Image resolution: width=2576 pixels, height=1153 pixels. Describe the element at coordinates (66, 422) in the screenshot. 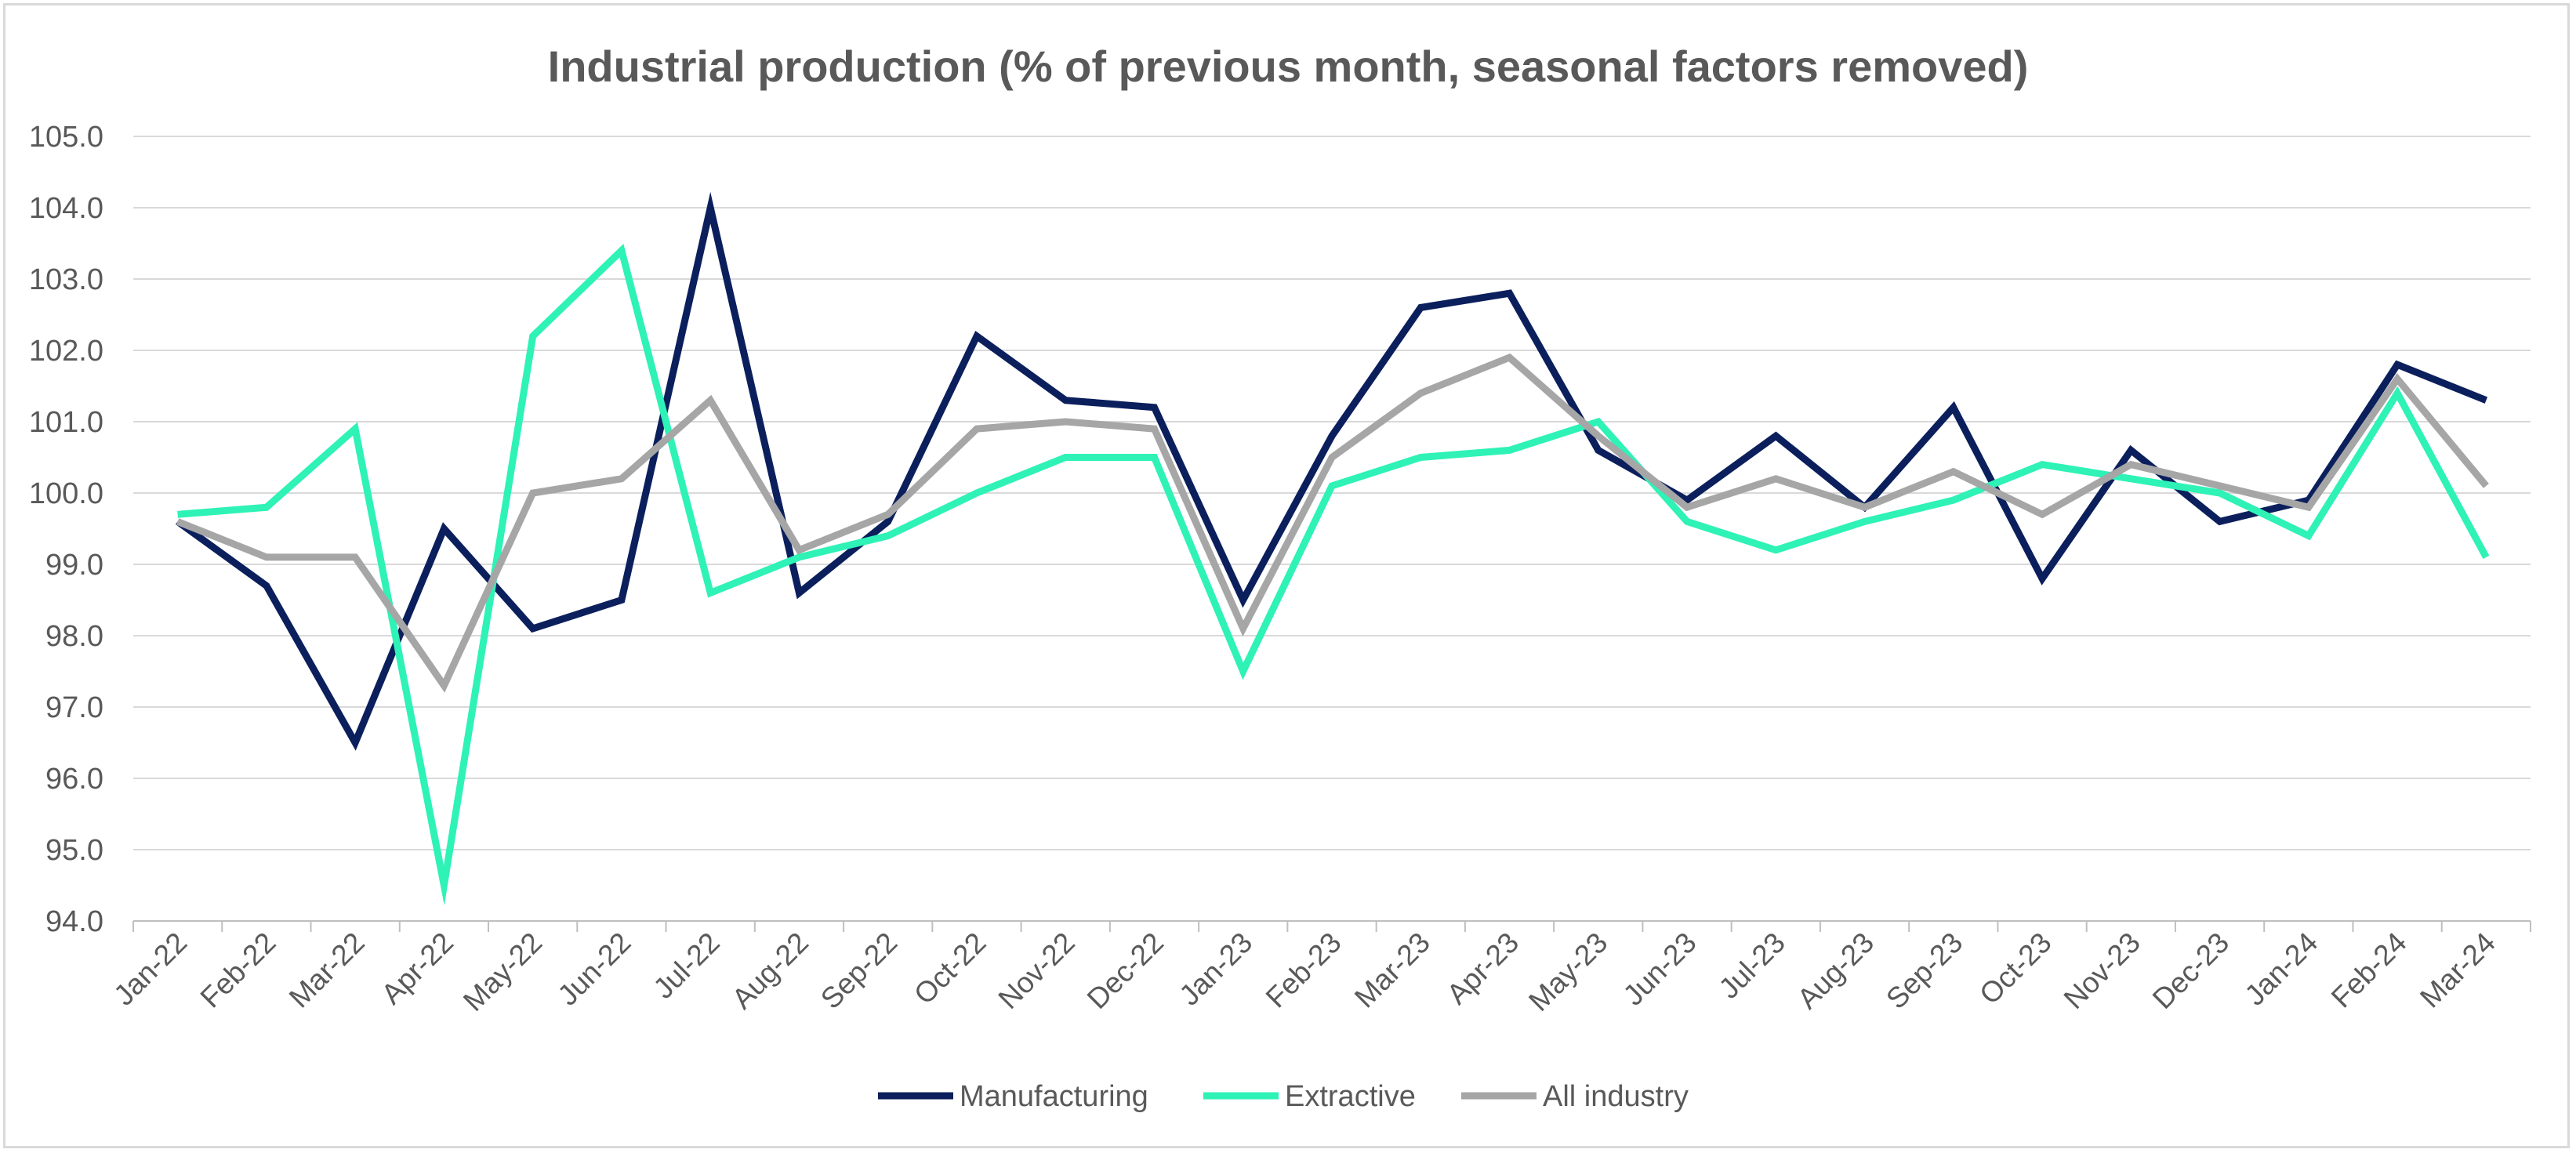

I see `y-tick-label: 101.0` at that location.